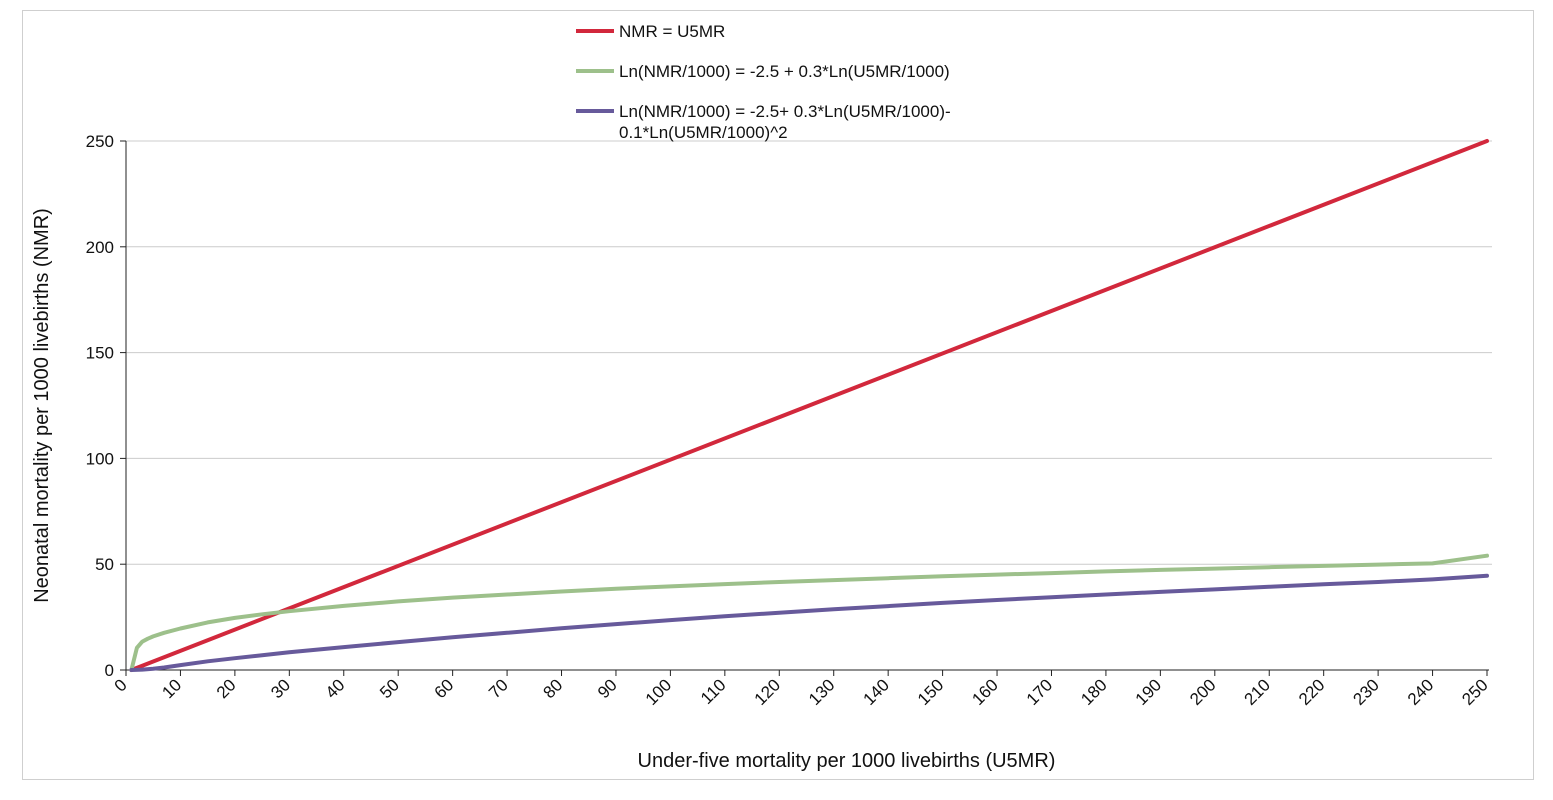 This screenshot has height=800, width=1553. I want to click on x-tick-label: 70, so click(498, 688).